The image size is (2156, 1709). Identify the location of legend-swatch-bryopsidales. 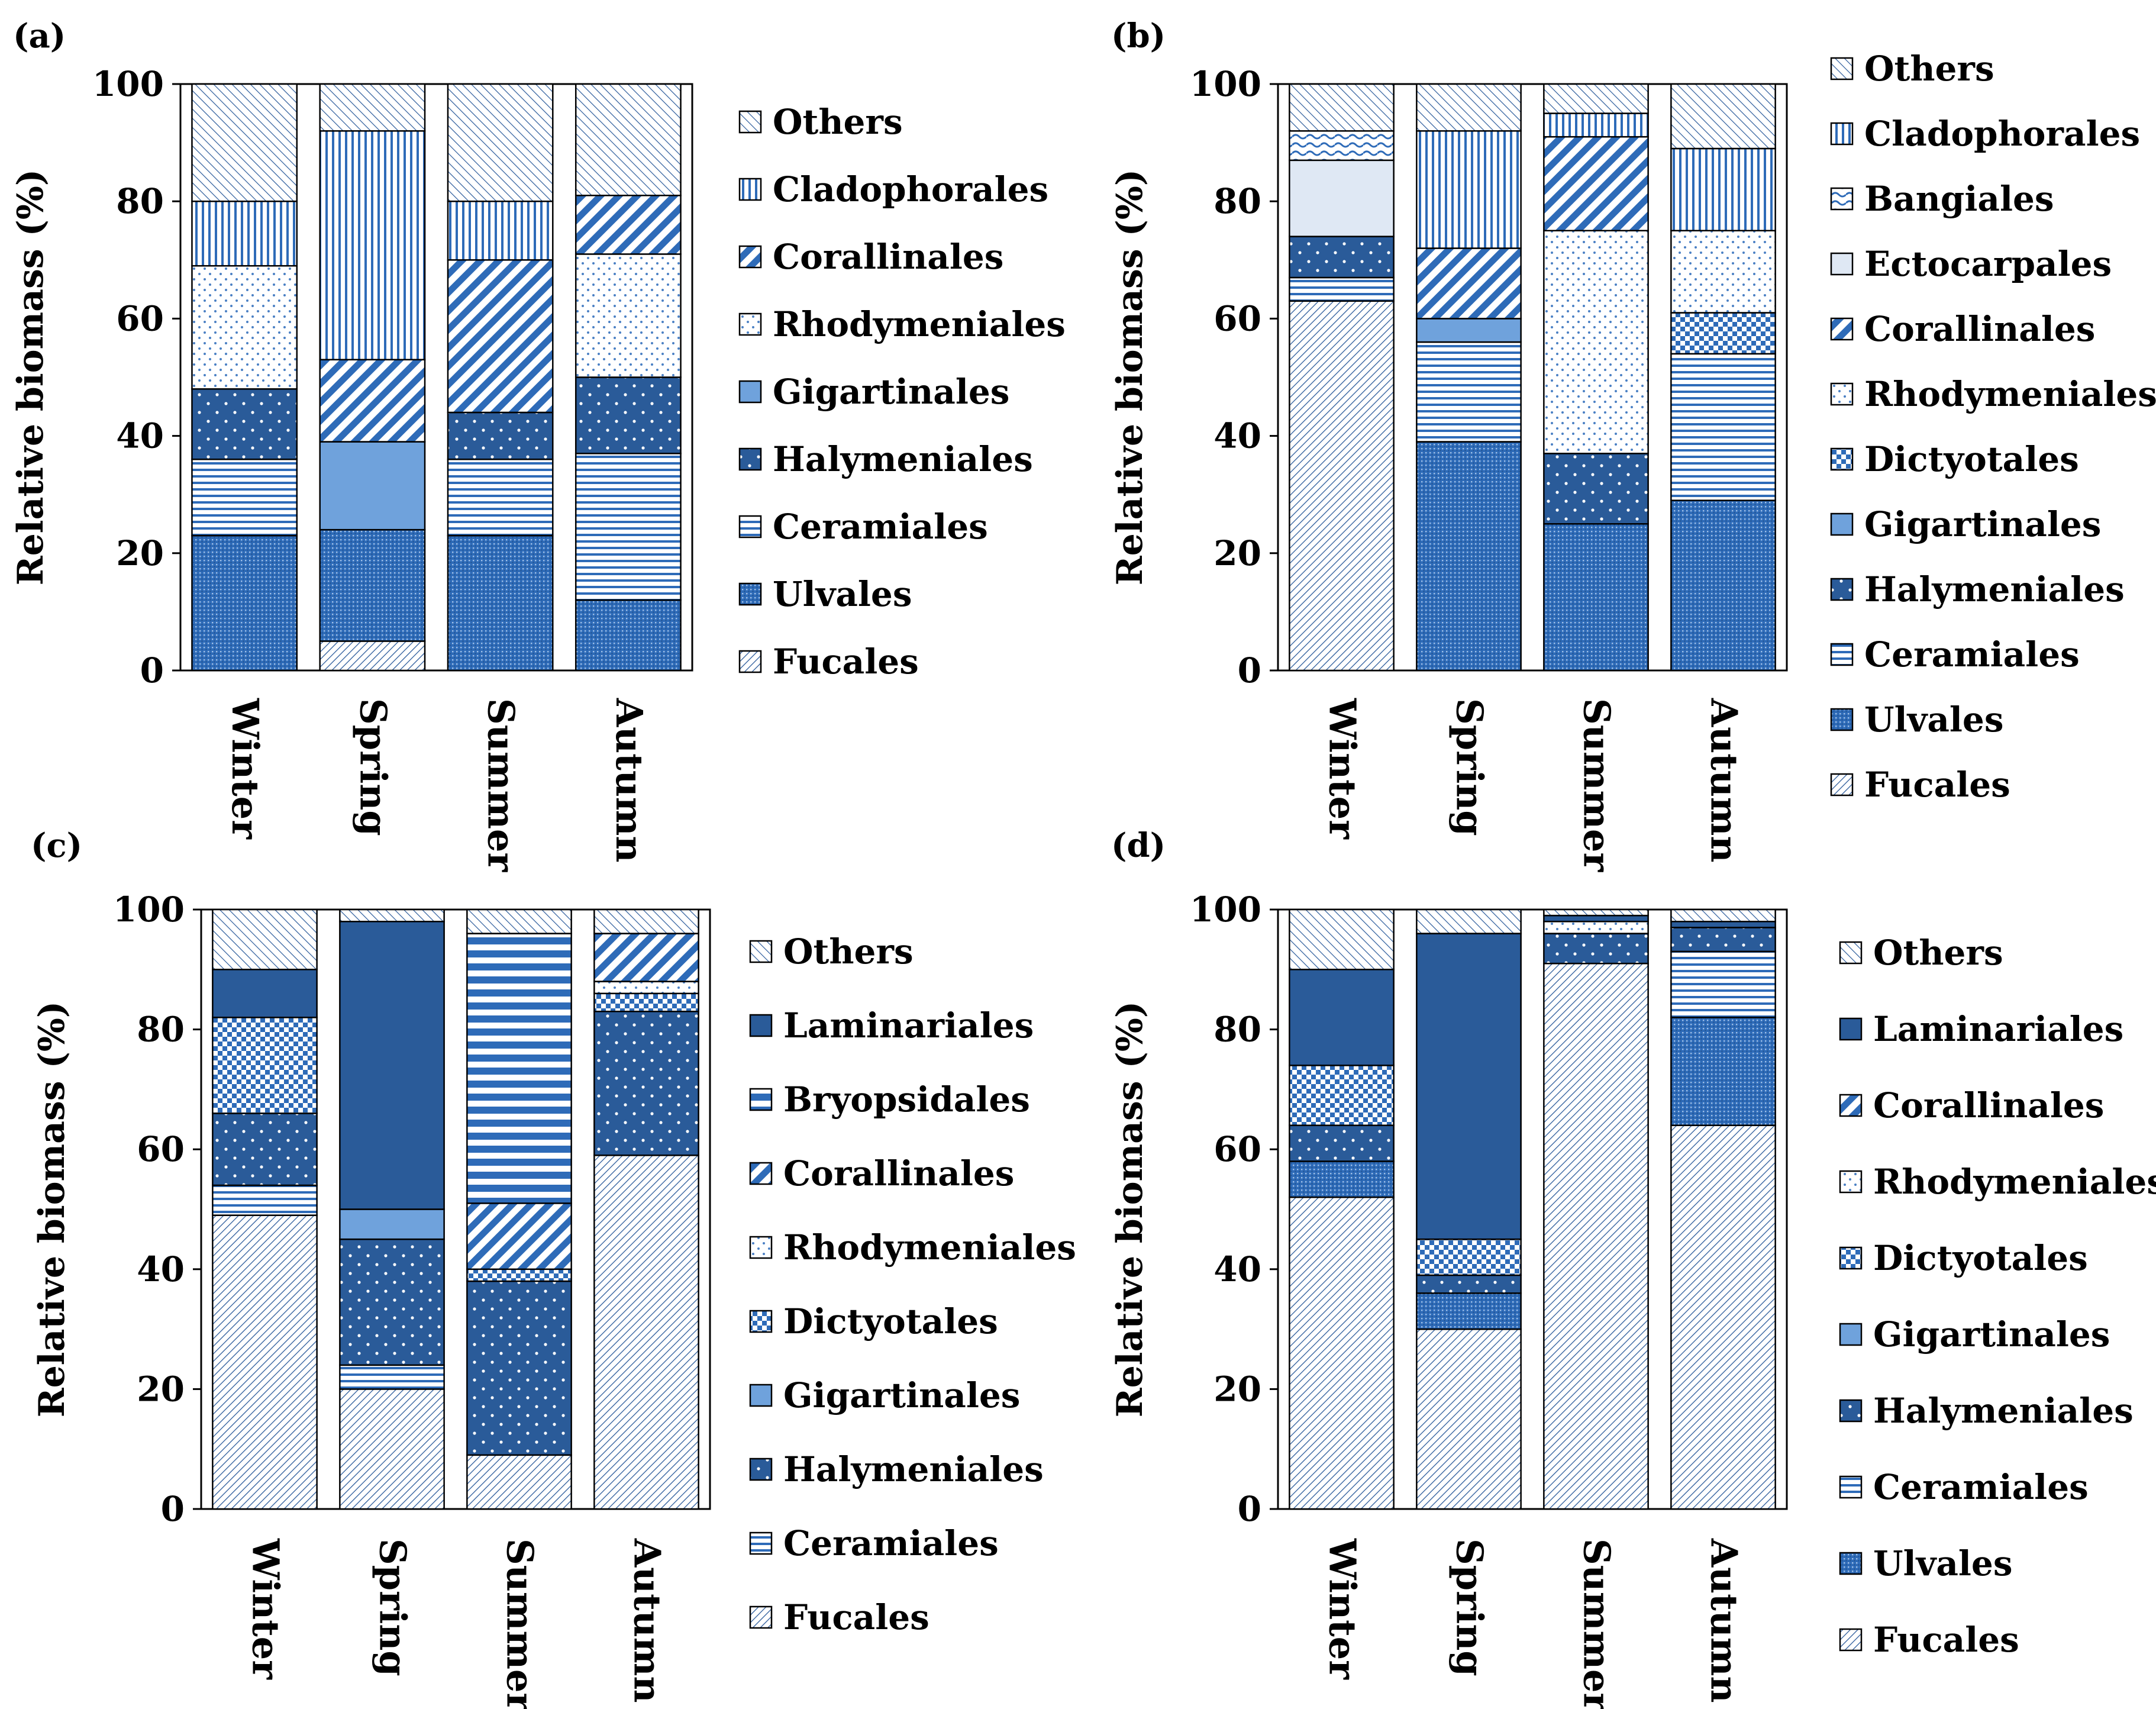
(761, 1099).